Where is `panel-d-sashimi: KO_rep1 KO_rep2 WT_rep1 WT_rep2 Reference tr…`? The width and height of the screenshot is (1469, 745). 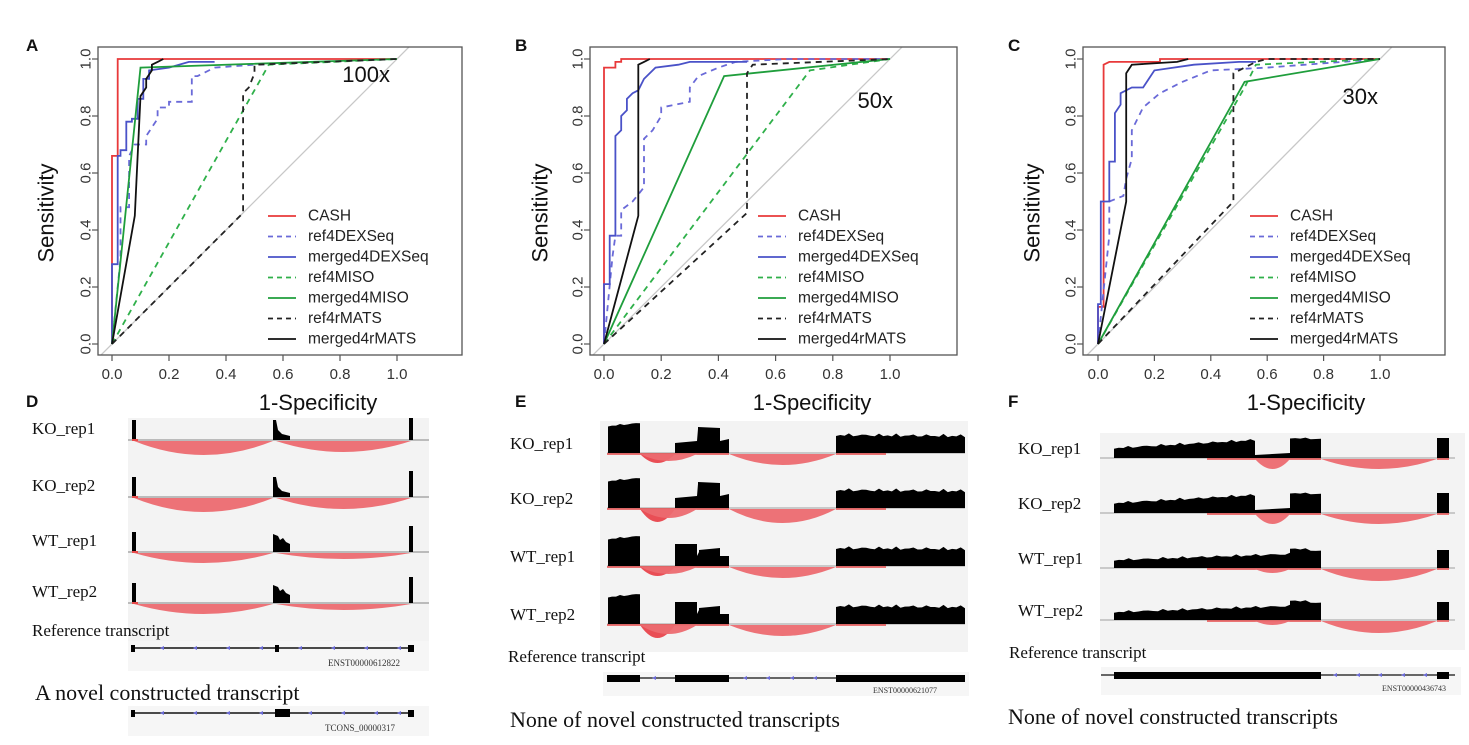 panel-d-sashimi: KO_rep1 KO_rep2 WT_rep1 WT_rep2 Reference tr… is located at coordinates (230, 577).